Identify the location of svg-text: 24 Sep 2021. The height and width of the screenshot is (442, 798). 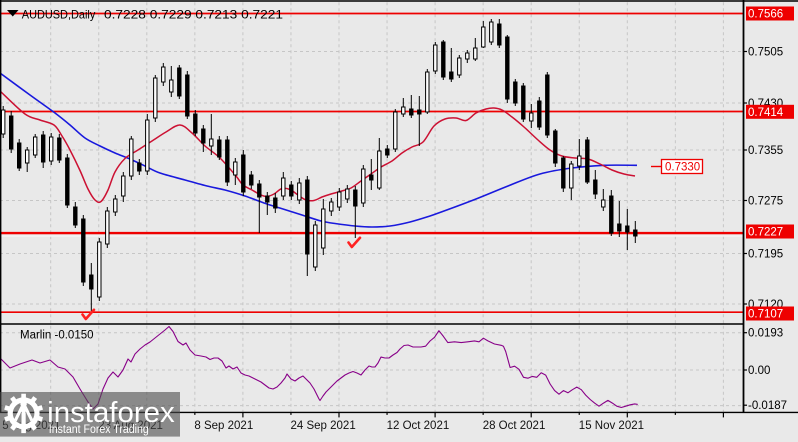
(323, 426).